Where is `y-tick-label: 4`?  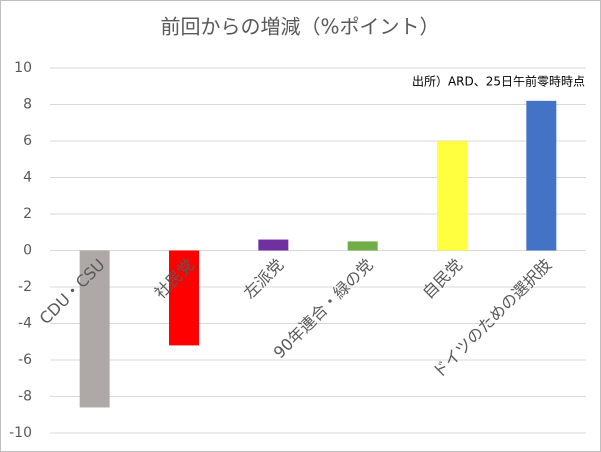 y-tick-label: 4 is located at coordinates (27, 178).